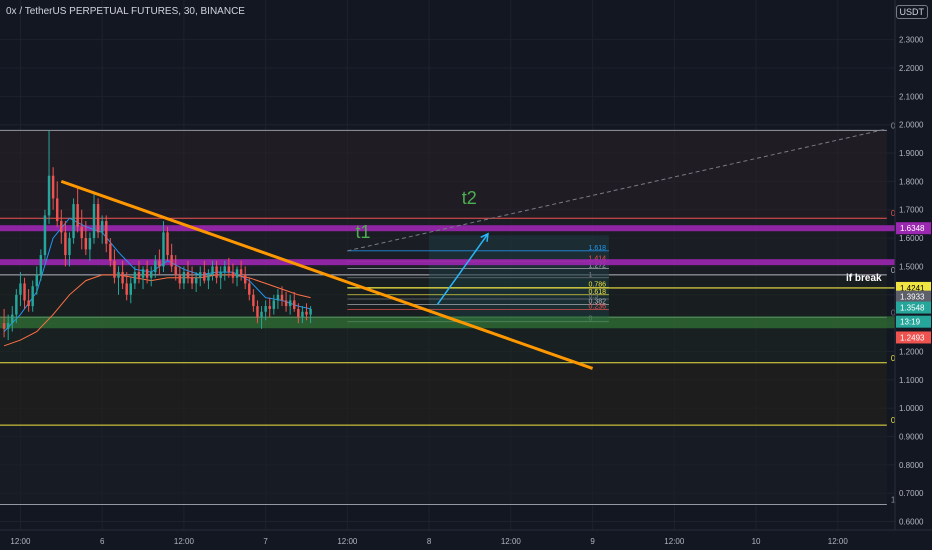  What do you see at coordinates (466, 540) in the screenshot?
I see `time-axis-panel` at bounding box center [466, 540].